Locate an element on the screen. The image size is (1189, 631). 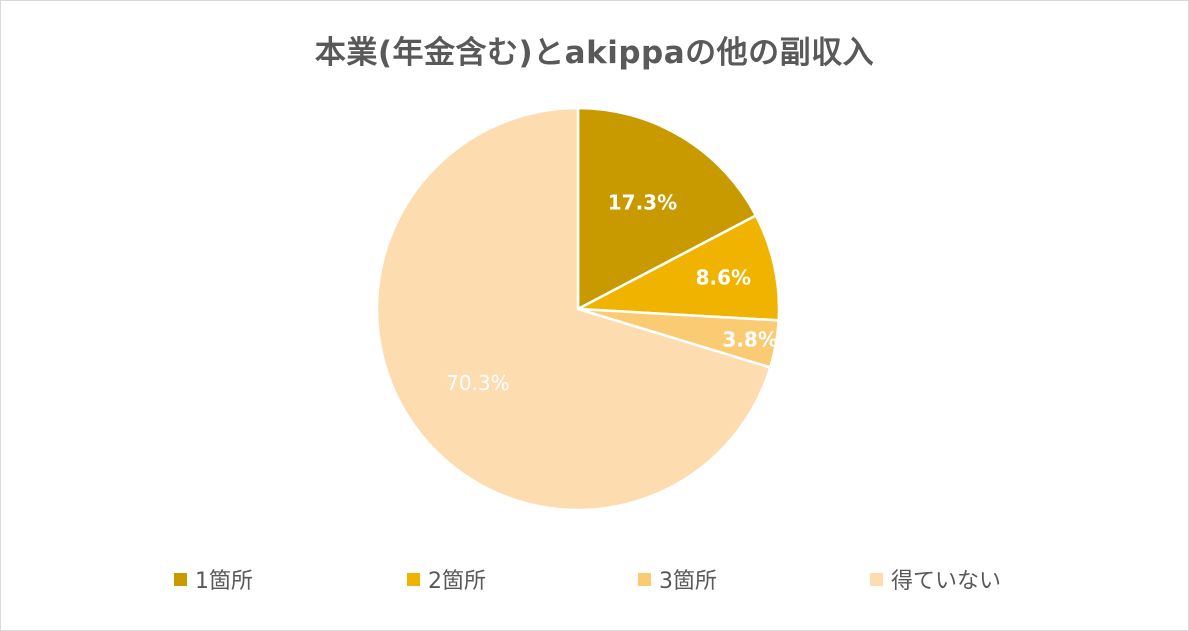
legend-label-4: 得ていない is located at coordinates (946, 581).